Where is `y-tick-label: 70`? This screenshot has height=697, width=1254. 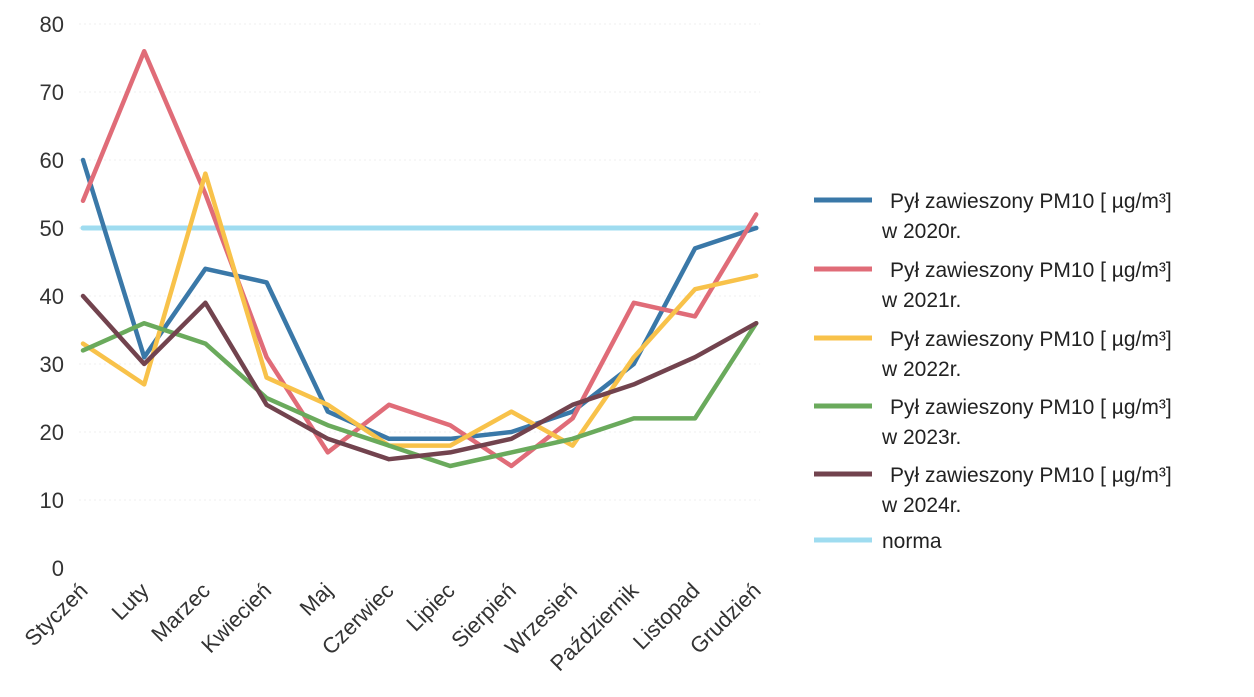 y-tick-label: 70 is located at coordinates (52, 92).